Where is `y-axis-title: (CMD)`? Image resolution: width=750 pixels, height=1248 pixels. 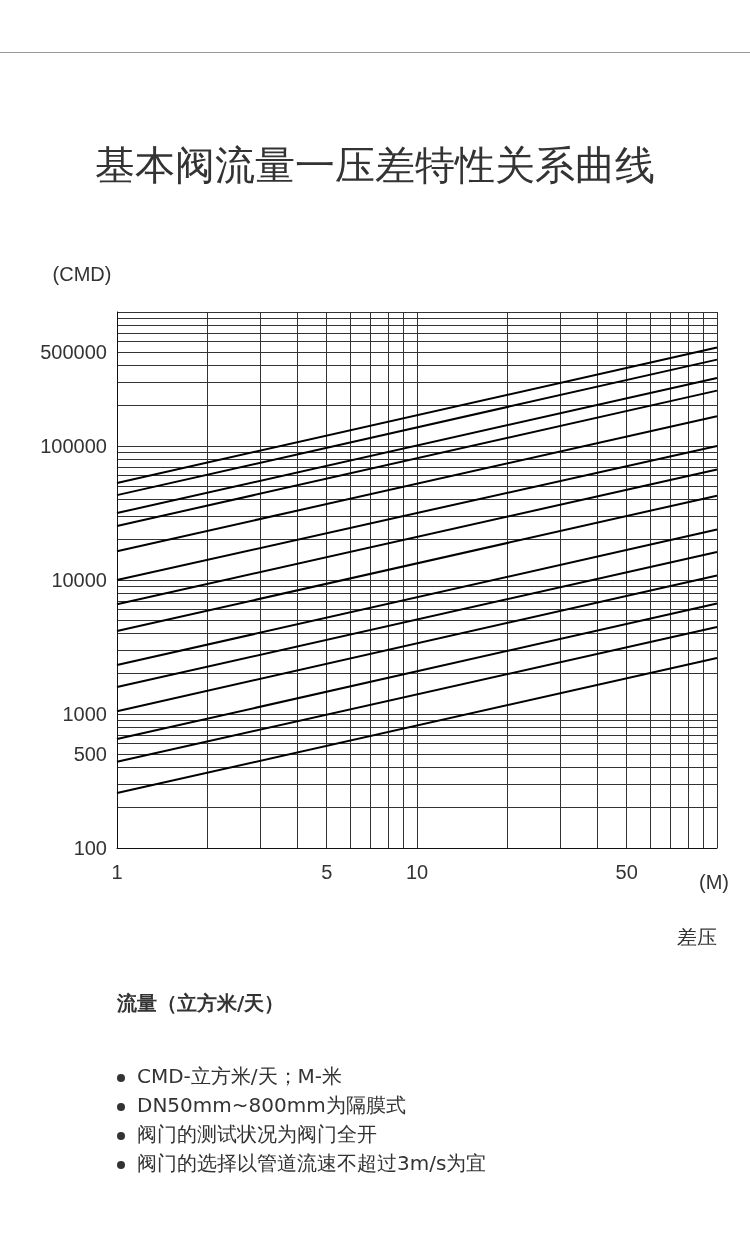
y-axis-title: (CMD) is located at coordinates (82, 274).